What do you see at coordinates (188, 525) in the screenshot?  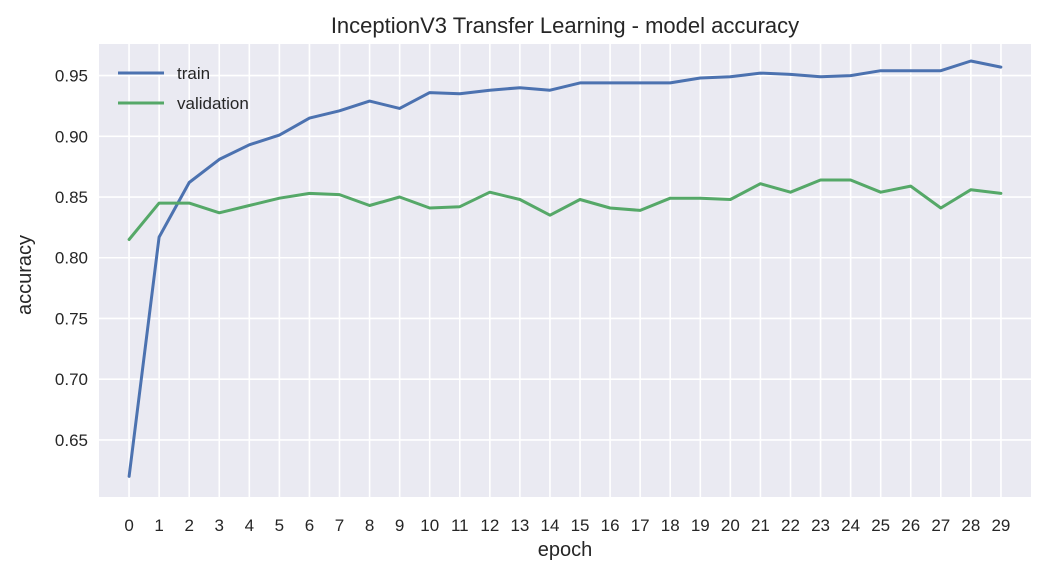 I see `x-tick-label: 2` at bounding box center [188, 525].